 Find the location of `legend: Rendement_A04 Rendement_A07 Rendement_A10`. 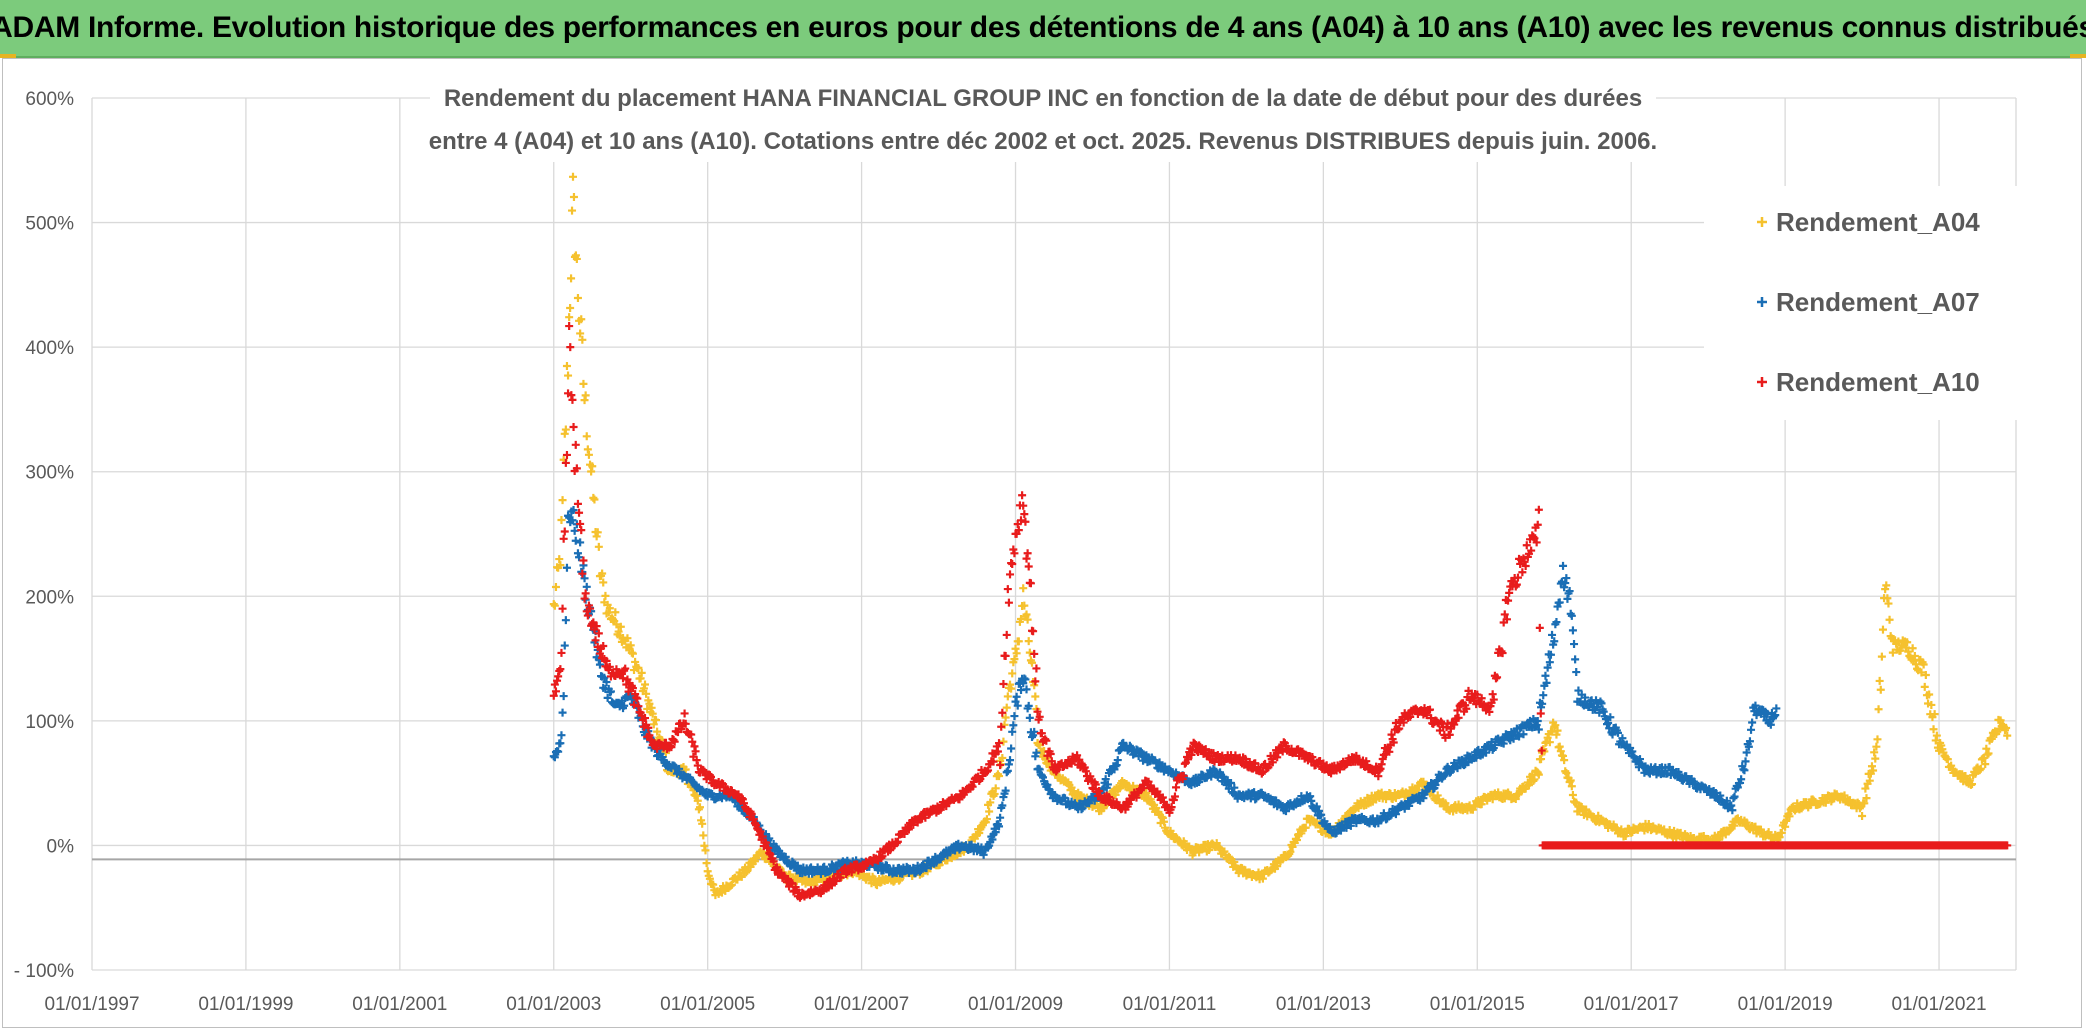

legend: Rendement_A04 Rendement_A07 Rendement_A10 is located at coordinates (1862, 303).